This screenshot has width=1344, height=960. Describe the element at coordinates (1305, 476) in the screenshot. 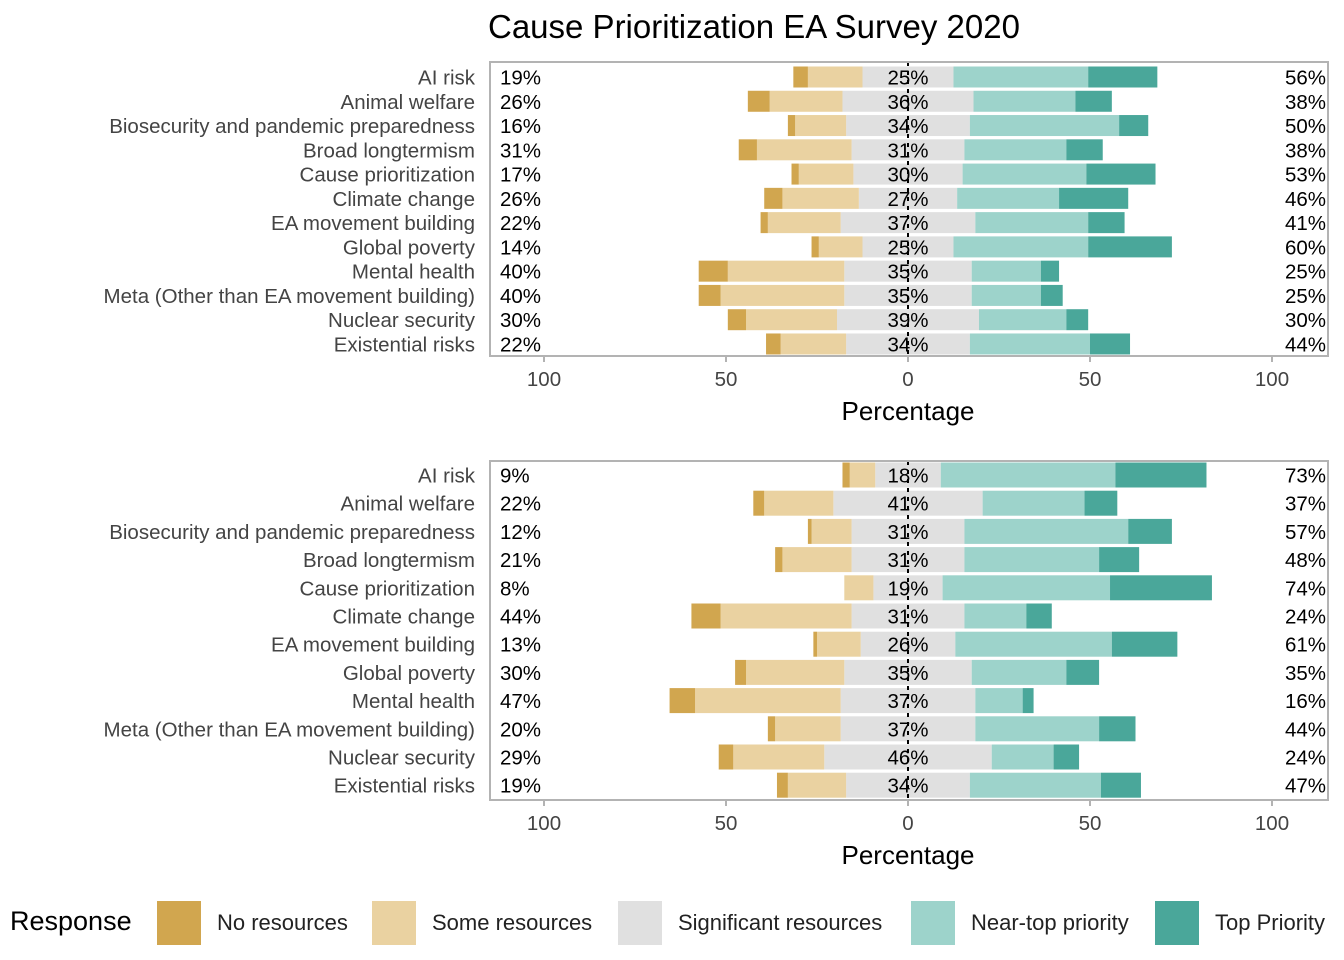

I see `right-pct-label: 73%` at that location.